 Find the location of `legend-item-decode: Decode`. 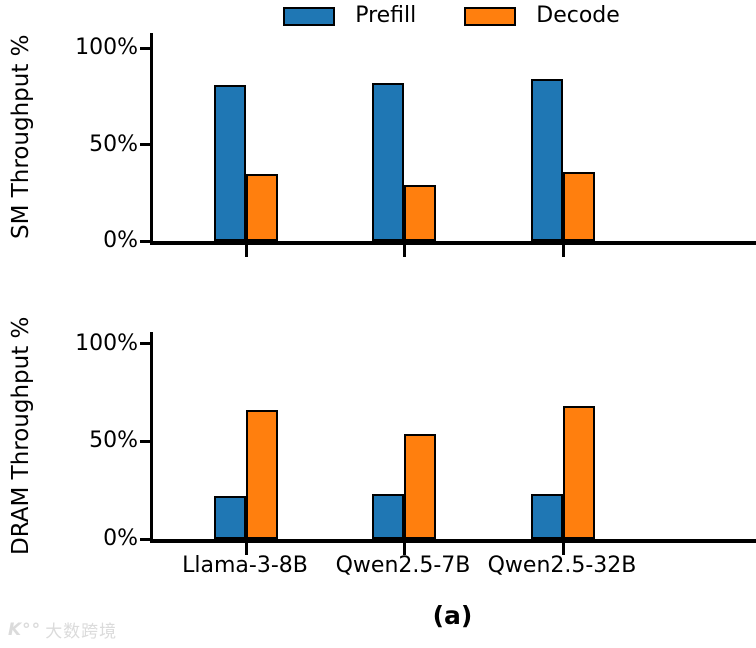

legend-item-decode: Decode is located at coordinates (542, 16).